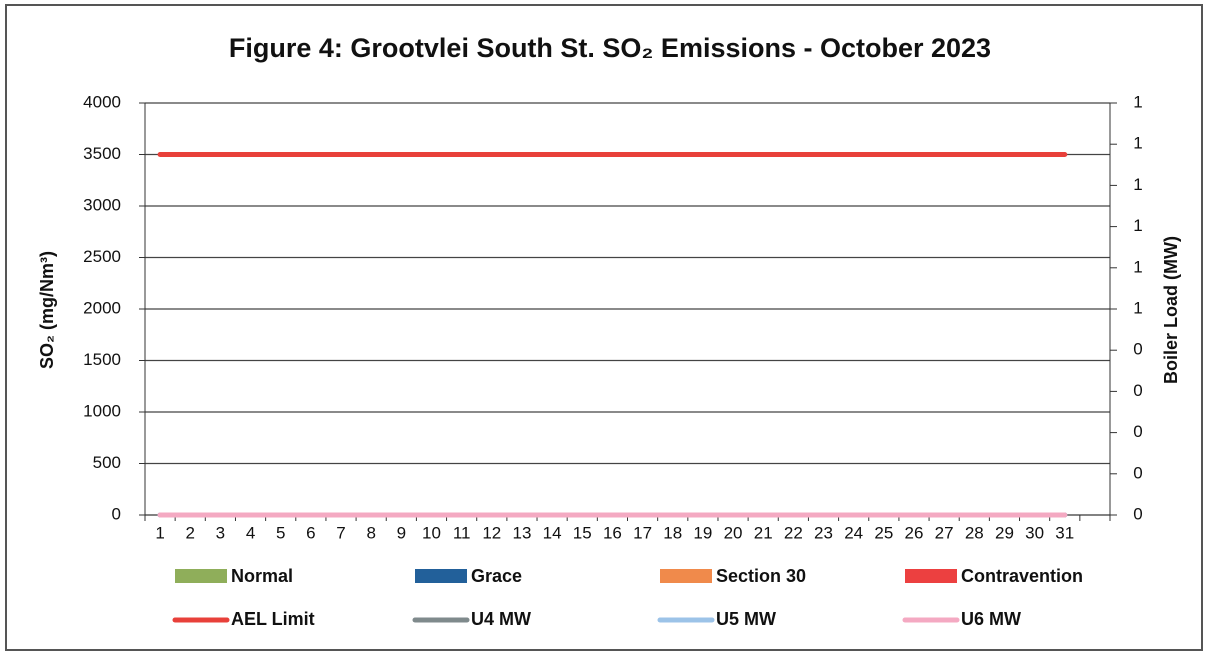  What do you see at coordinates (220, 532) in the screenshot?
I see `x-tick-label: 3` at bounding box center [220, 532].